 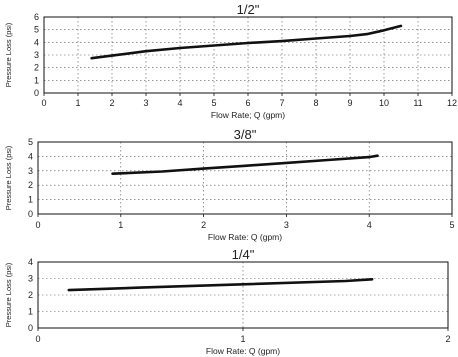 What do you see at coordinates (248, 115) in the screenshot?
I see `x-axis-label: Flow Rate; Q (gpm)` at bounding box center [248, 115].